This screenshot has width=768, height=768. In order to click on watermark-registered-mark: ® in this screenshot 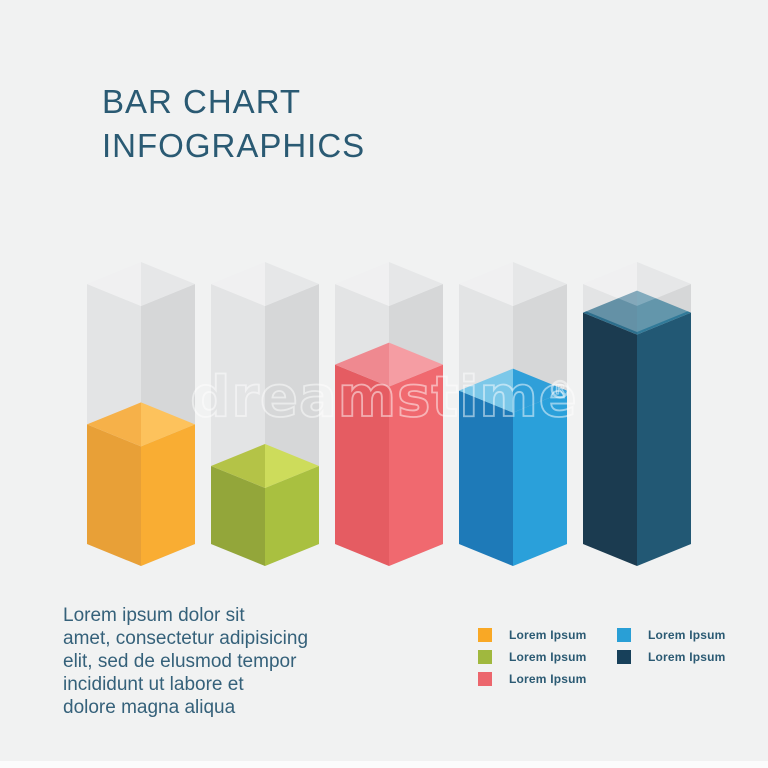, I will do `click(560, 390)`.